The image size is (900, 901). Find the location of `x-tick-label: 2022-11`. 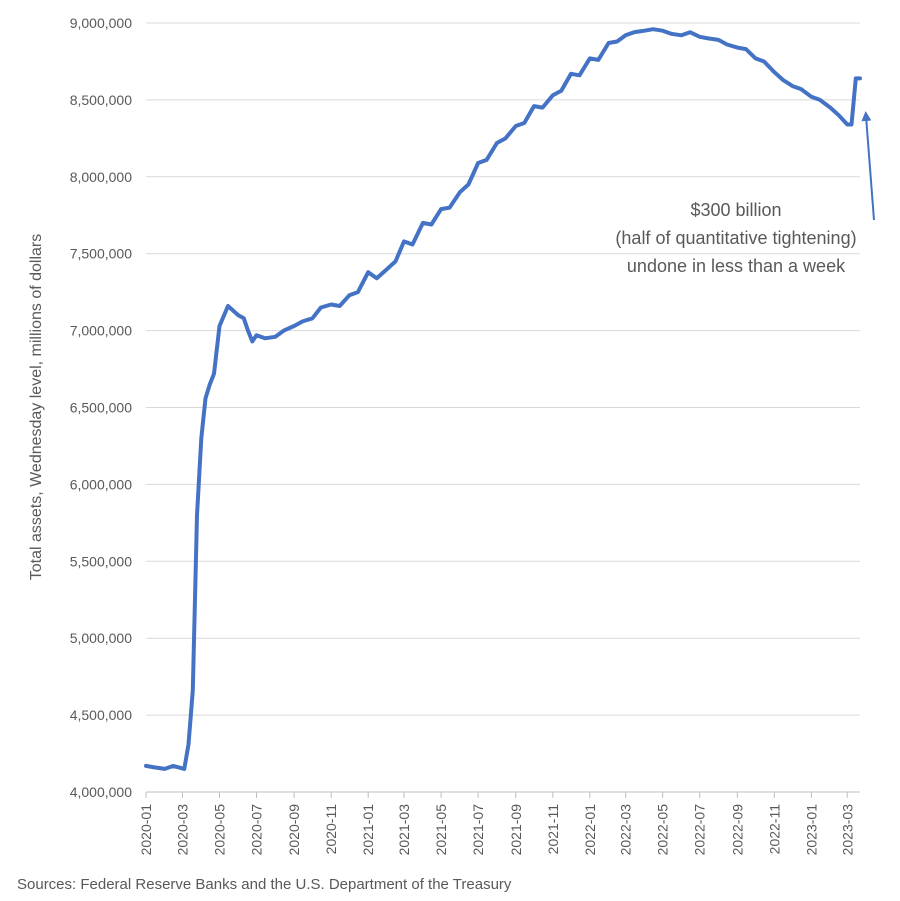

x-tick-label: 2022-11 is located at coordinates (774, 829).